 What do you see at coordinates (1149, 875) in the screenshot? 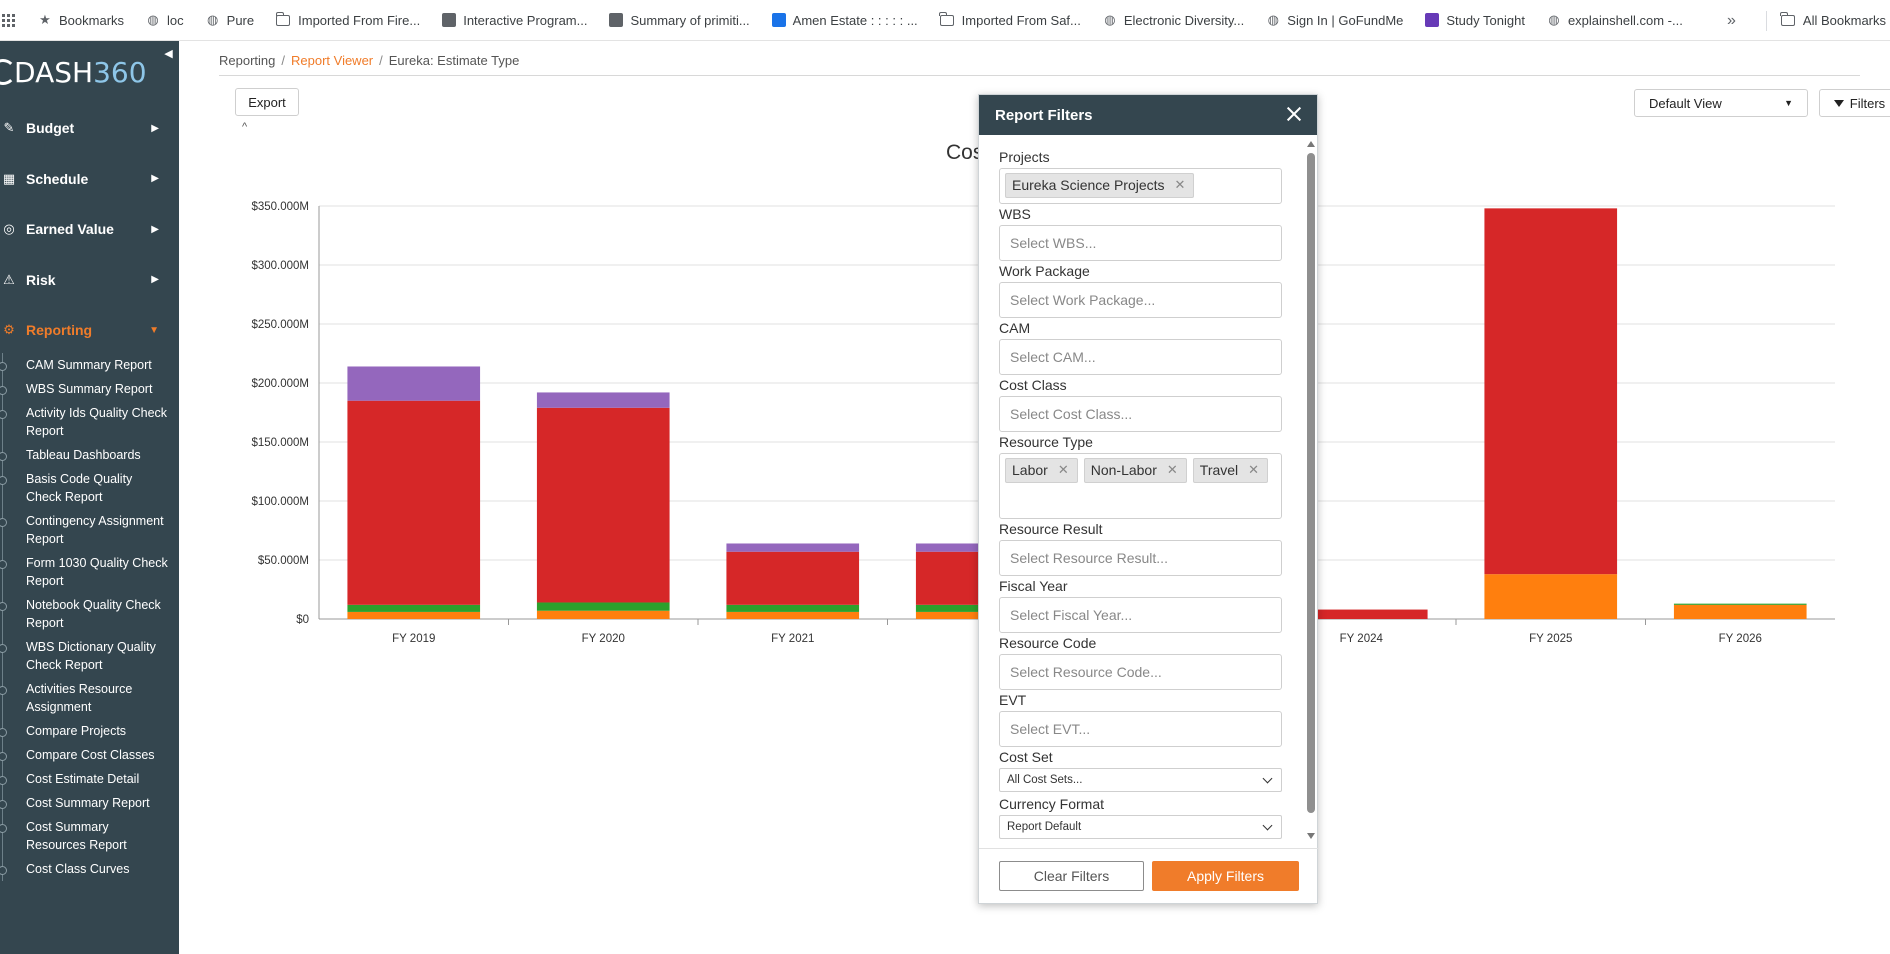
I see `panel-footer: Clear Filters Apply Filters` at bounding box center [1149, 875].